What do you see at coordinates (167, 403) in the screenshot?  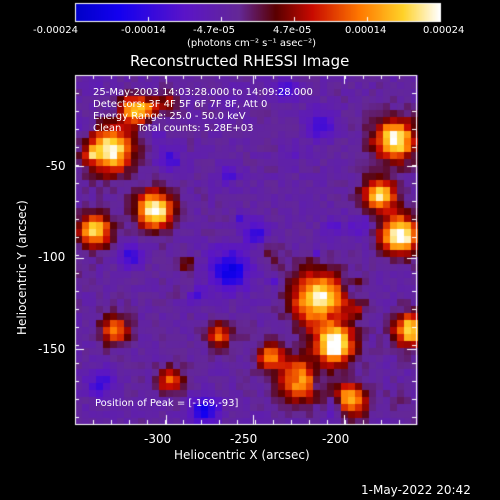 I see `peak-position-text: Position of Peak = [-169,-93]` at bounding box center [167, 403].